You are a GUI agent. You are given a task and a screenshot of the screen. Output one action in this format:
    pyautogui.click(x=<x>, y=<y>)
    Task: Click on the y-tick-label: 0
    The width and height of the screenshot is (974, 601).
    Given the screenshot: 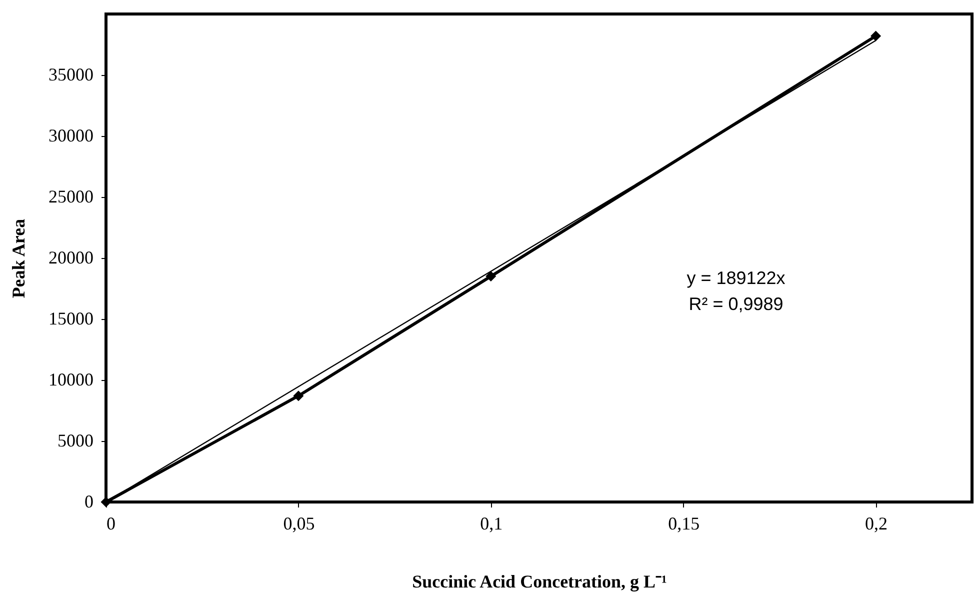 What is the action you would take?
    pyautogui.click(x=89, y=502)
    